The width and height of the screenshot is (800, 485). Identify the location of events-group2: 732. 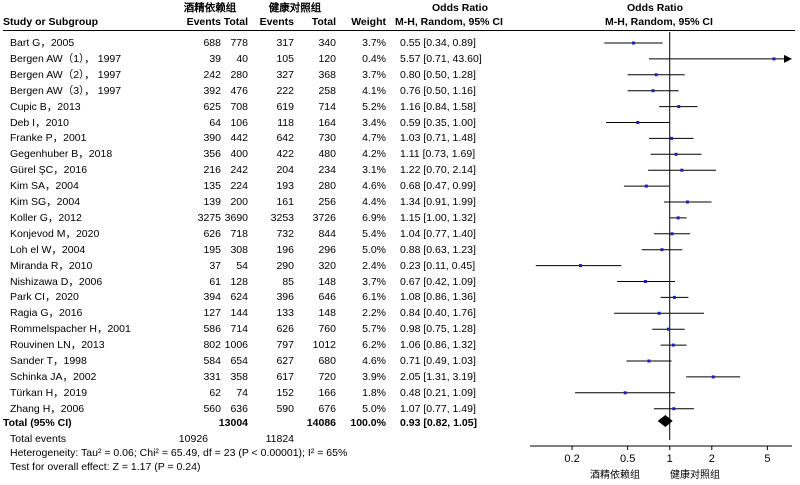
(285, 233).